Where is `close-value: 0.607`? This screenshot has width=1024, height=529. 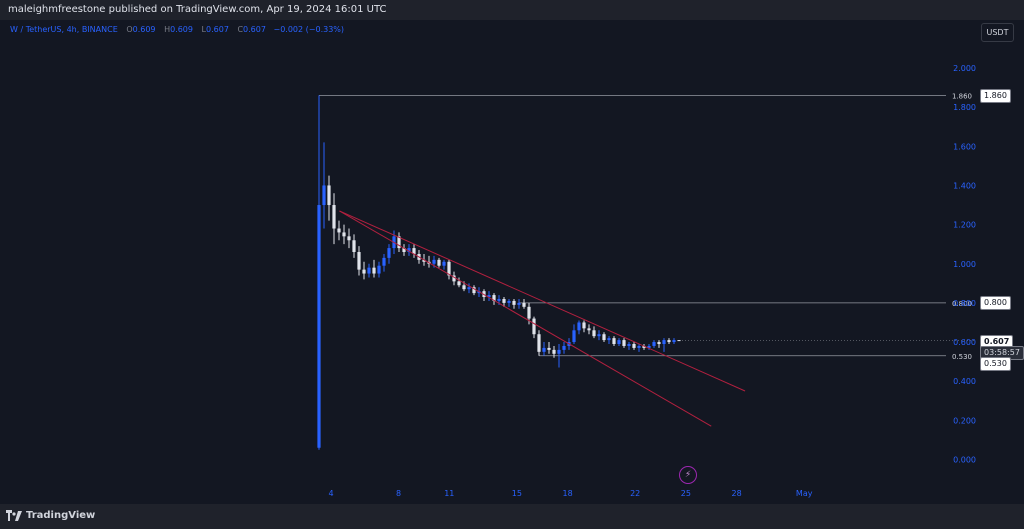
close-value: 0.607 is located at coordinates (254, 29).